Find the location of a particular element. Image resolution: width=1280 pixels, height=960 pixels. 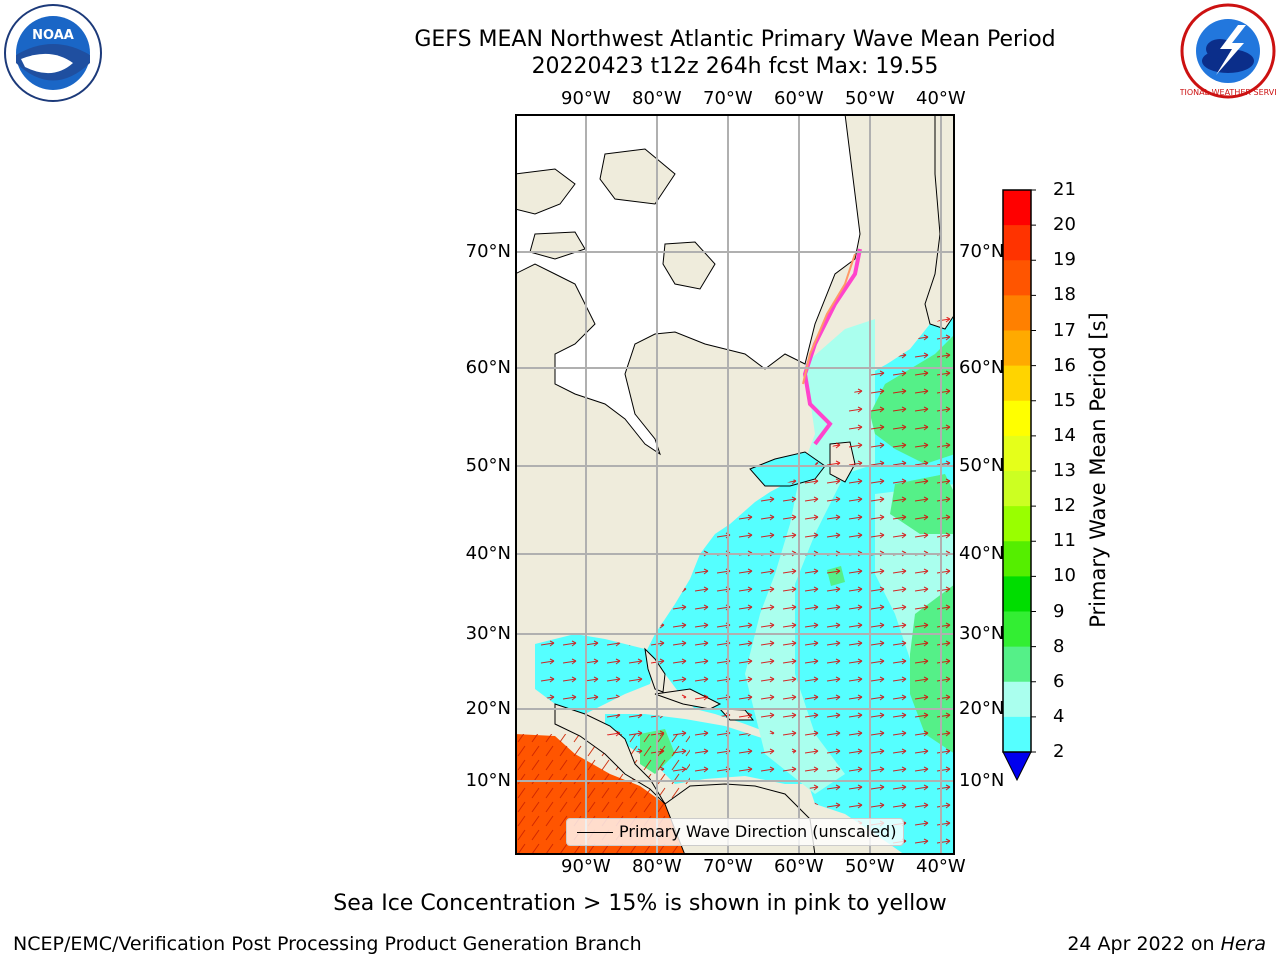

colorbar is located at coordinates (1019, 485).